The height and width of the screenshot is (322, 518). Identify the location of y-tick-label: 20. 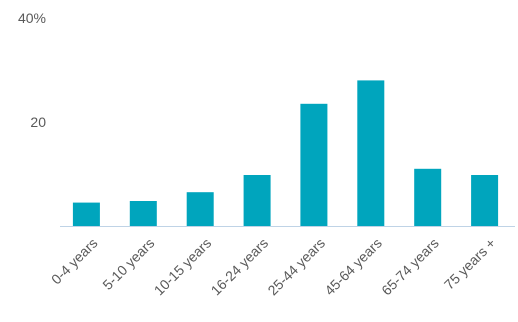
(38, 122).